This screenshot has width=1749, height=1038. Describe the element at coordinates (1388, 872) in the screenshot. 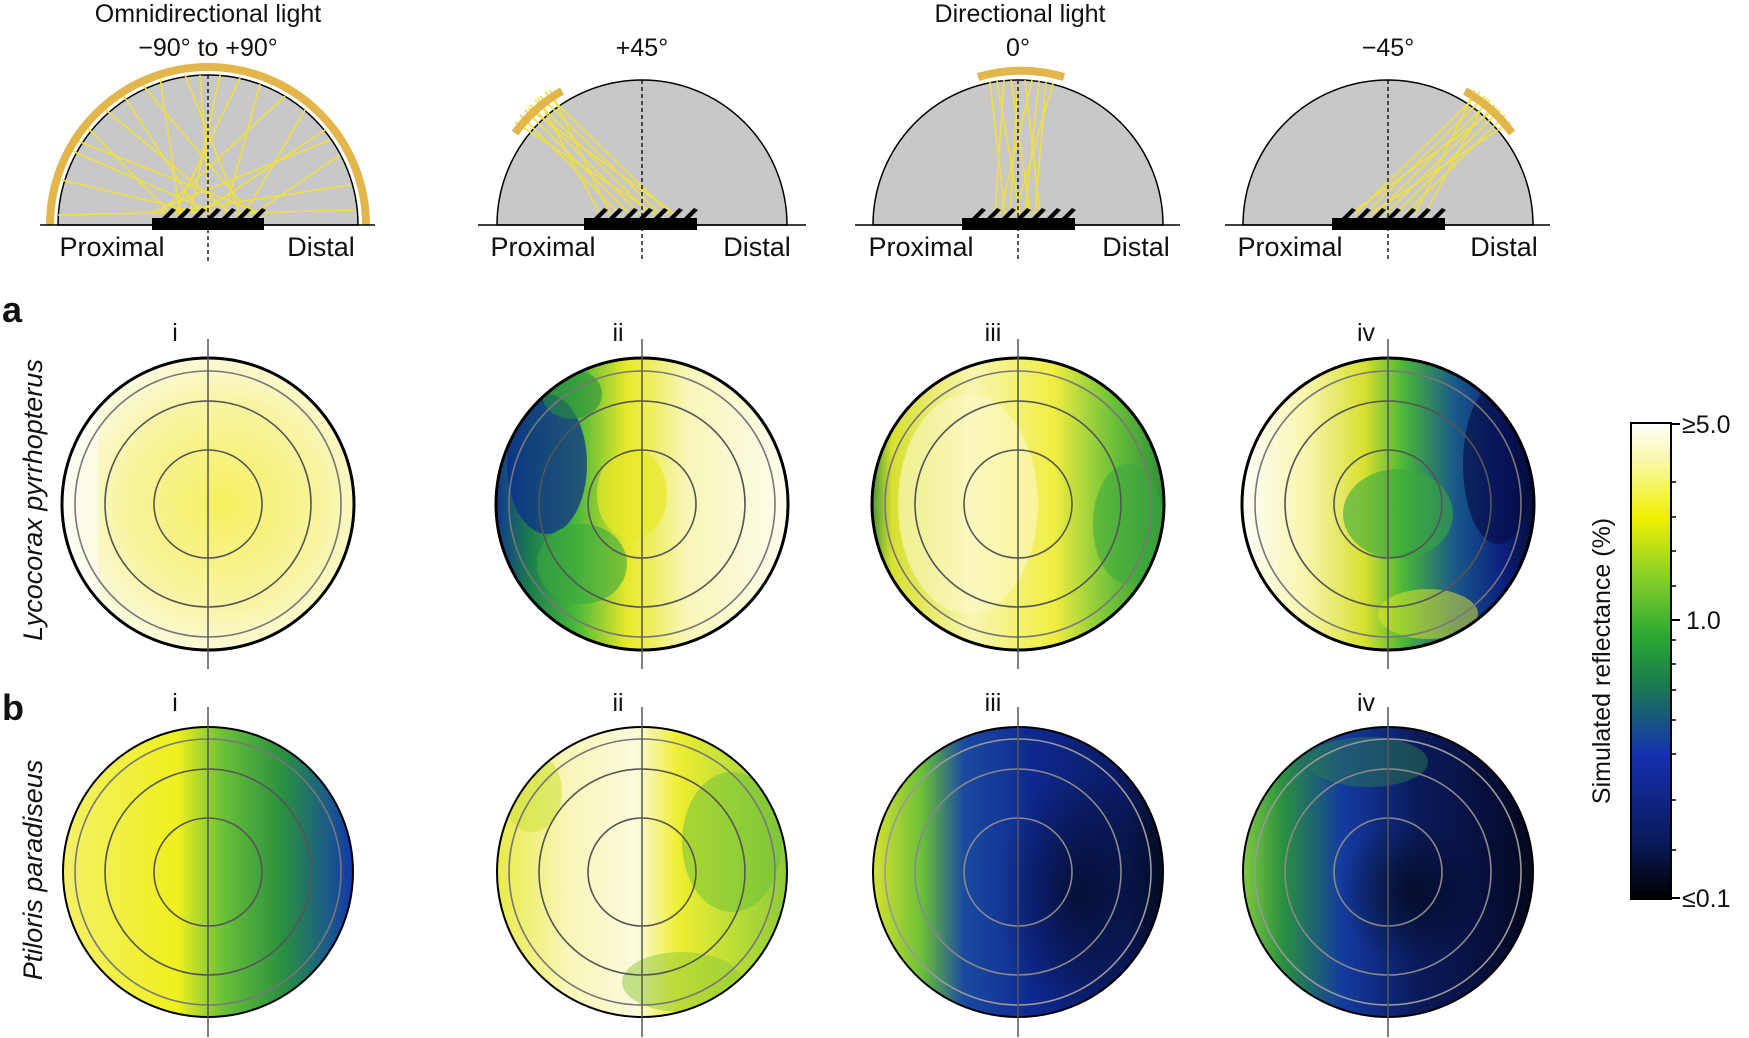

I see `disc-b-iv` at that location.